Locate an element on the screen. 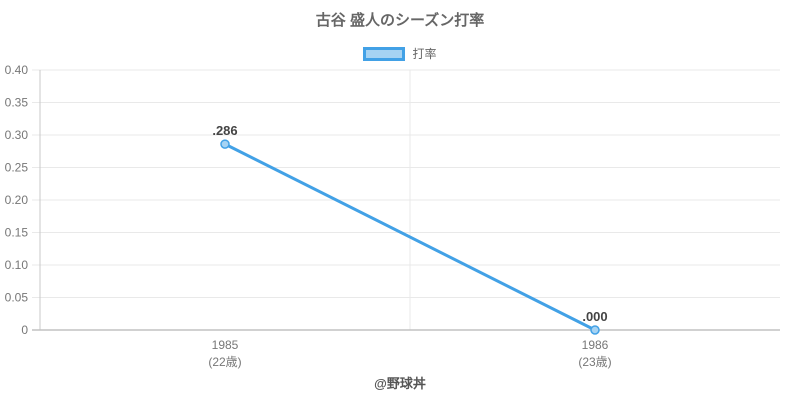 The width and height of the screenshot is (800, 400). x-tick-age: (22歳) is located at coordinates (224, 362).